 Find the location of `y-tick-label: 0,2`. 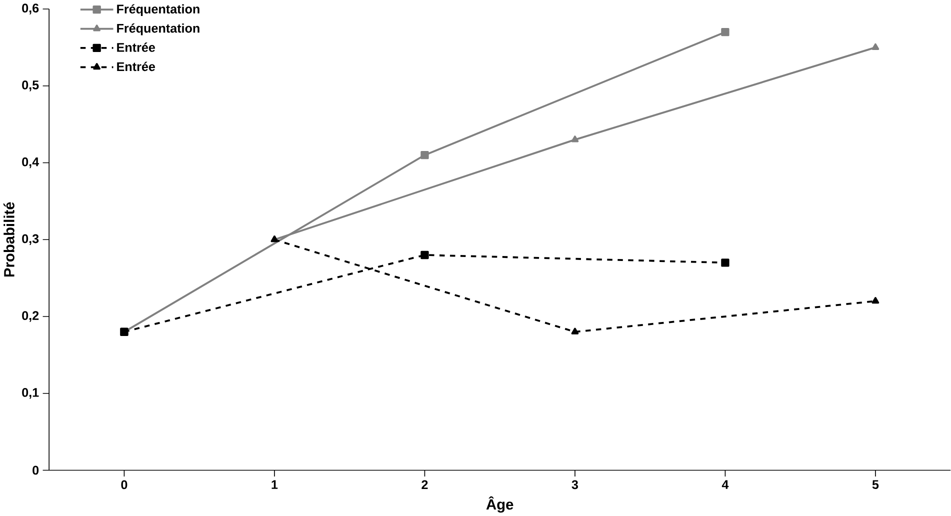

y-tick-label: 0,2 is located at coordinates (30, 316).